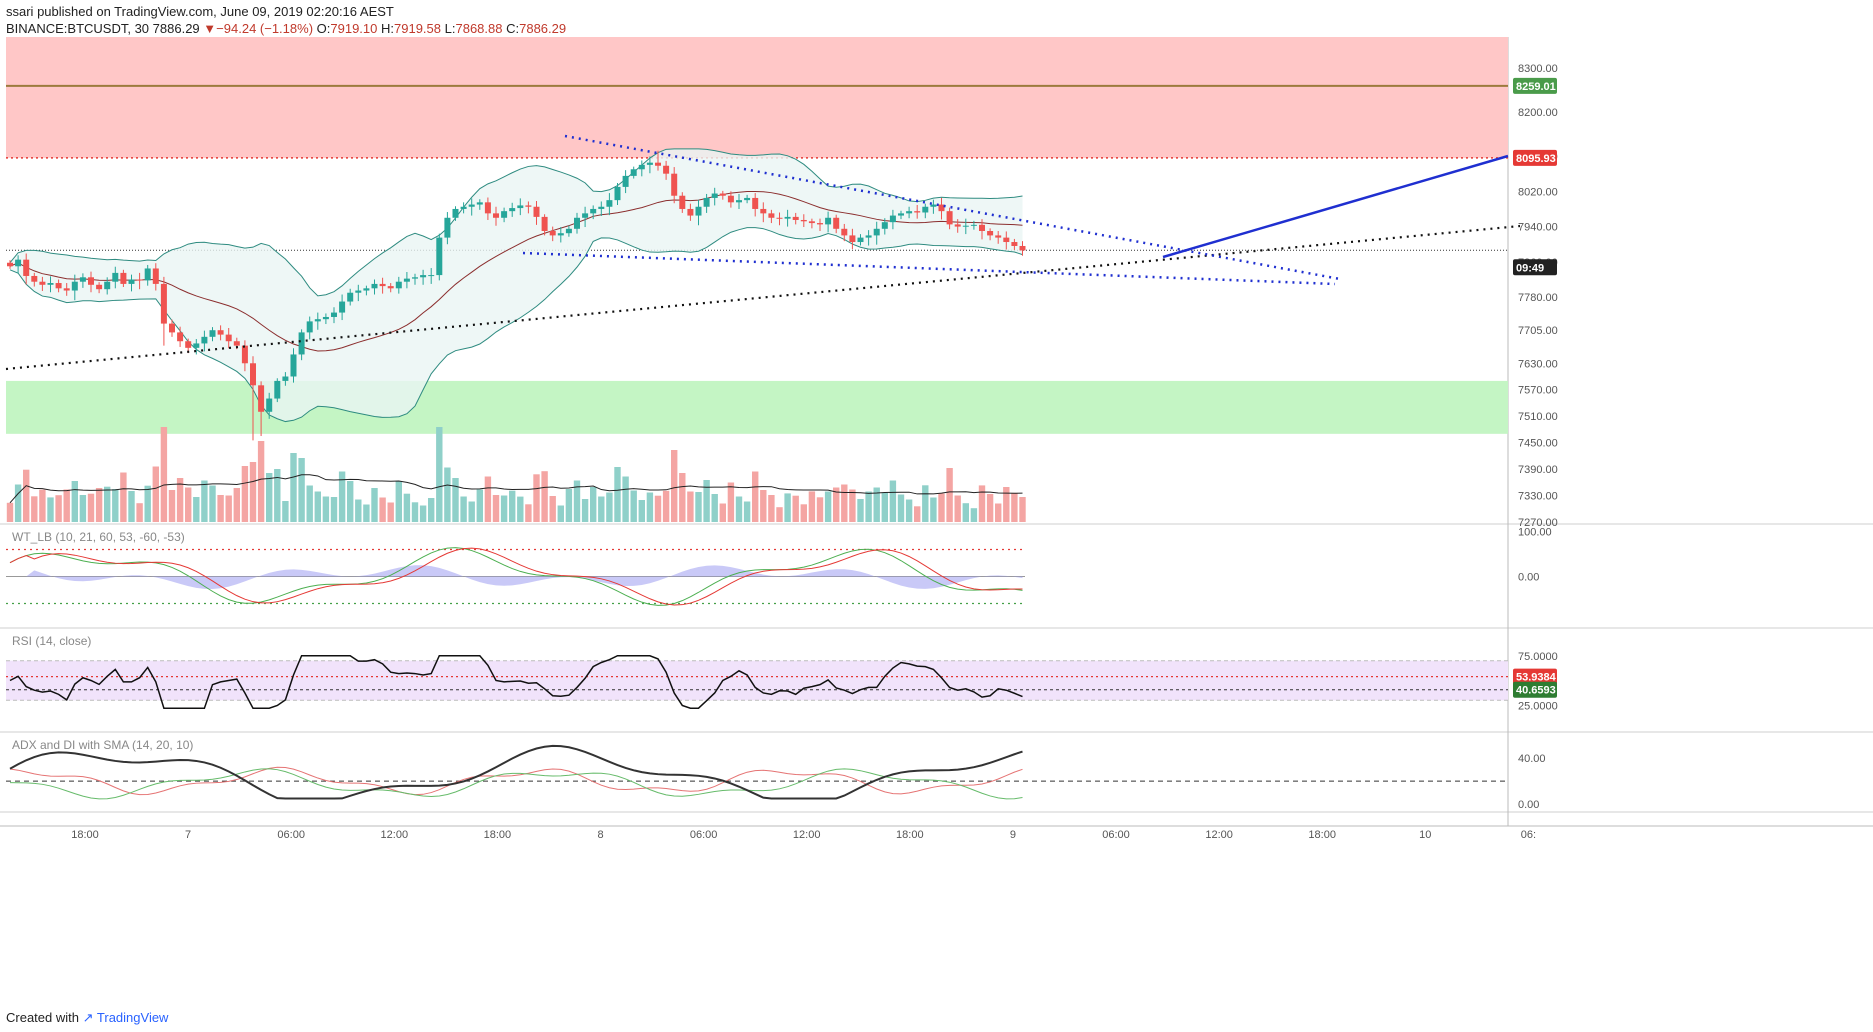 The height and width of the screenshot is (1032, 1873). I want to click on wt1-line, so click(516, 576).